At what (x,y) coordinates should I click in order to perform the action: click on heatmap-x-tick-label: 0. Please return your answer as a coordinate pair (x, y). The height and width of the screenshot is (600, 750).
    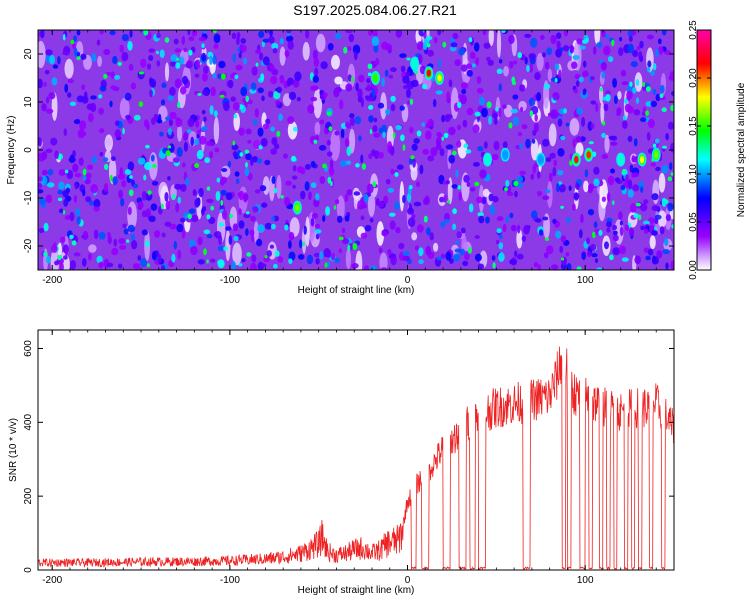
    Looking at the image, I should click on (408, 280).